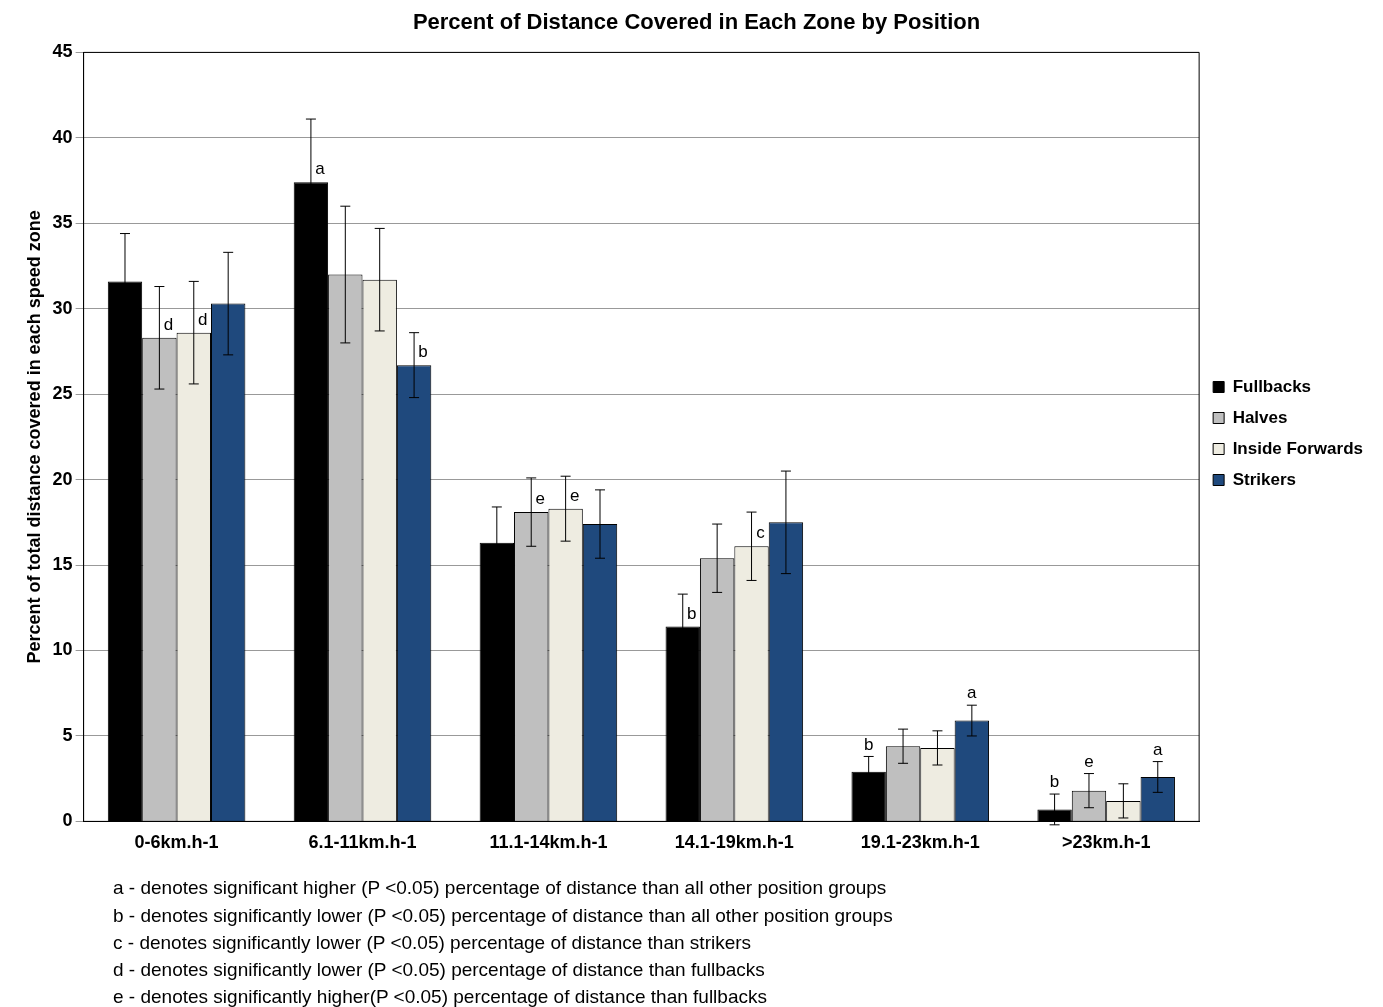 Image resolution: width=1383 pixels, height=1007 pixels. Describe the element at coordinates (734, 842) in the screenshot. I see `x-tick-label: 14.1-19km.h-1` at that location.